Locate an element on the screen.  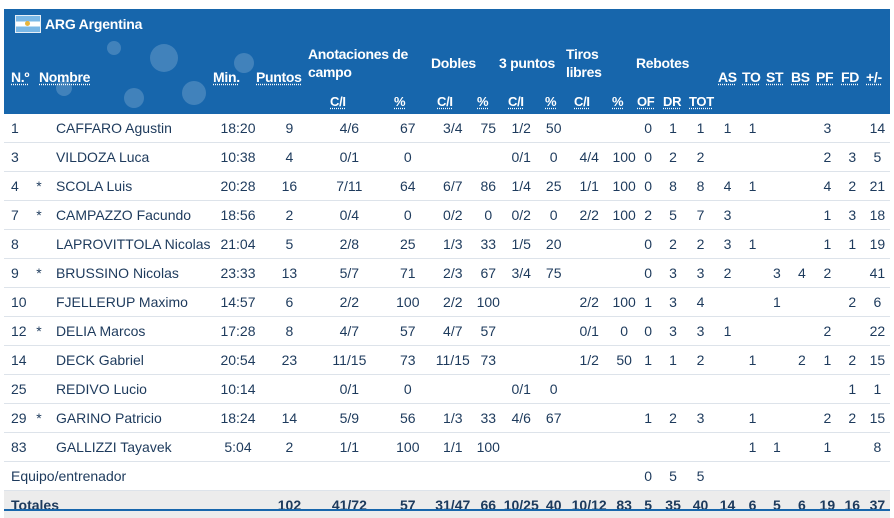
cell-dp is located at coordinates (488, 157).